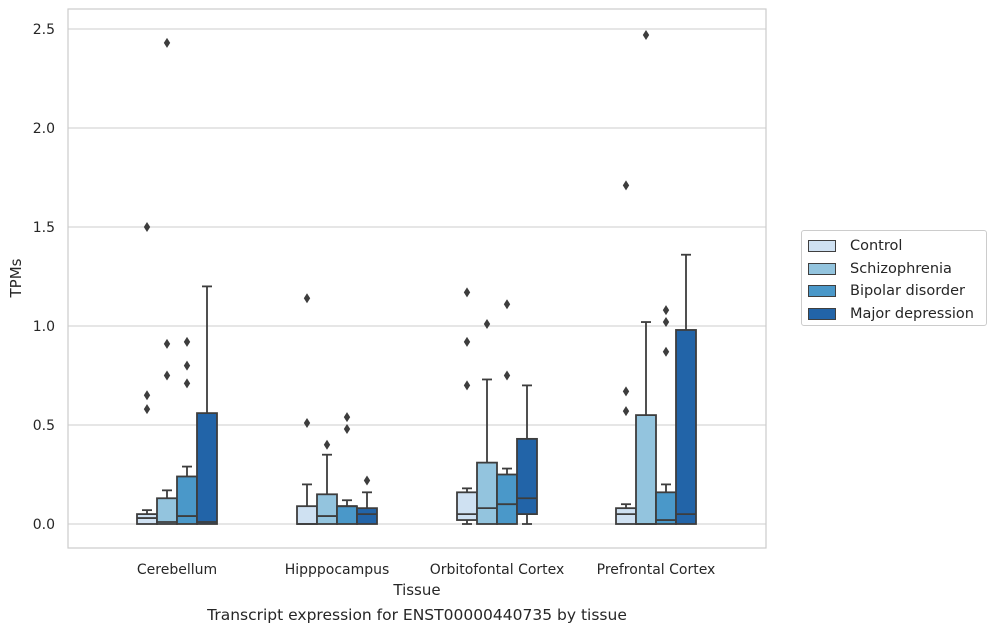  Describe the element at coordinates (44, 426) in the screenshot. I see `y-tick-label: 0.5` at that location.